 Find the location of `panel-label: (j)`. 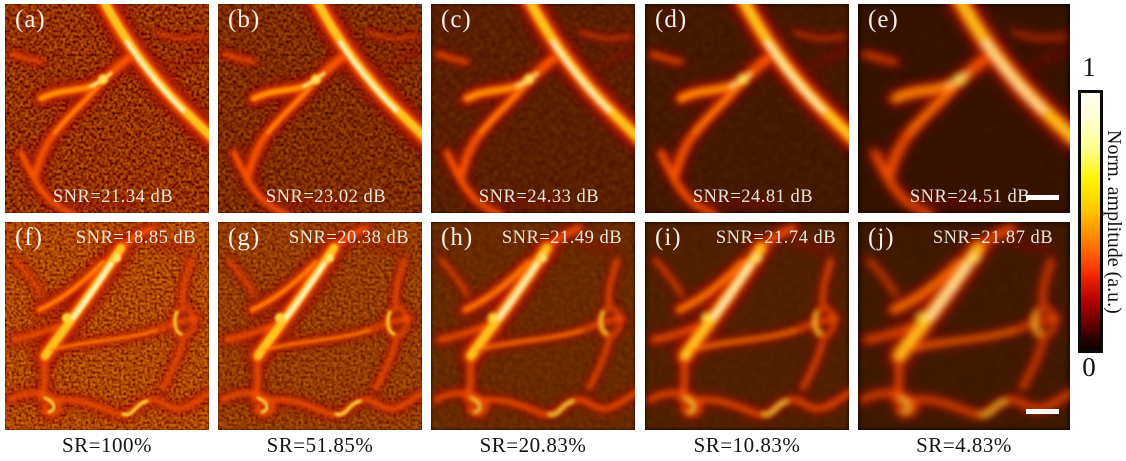

panel-label: (j) is located at coordinates (881, 237).